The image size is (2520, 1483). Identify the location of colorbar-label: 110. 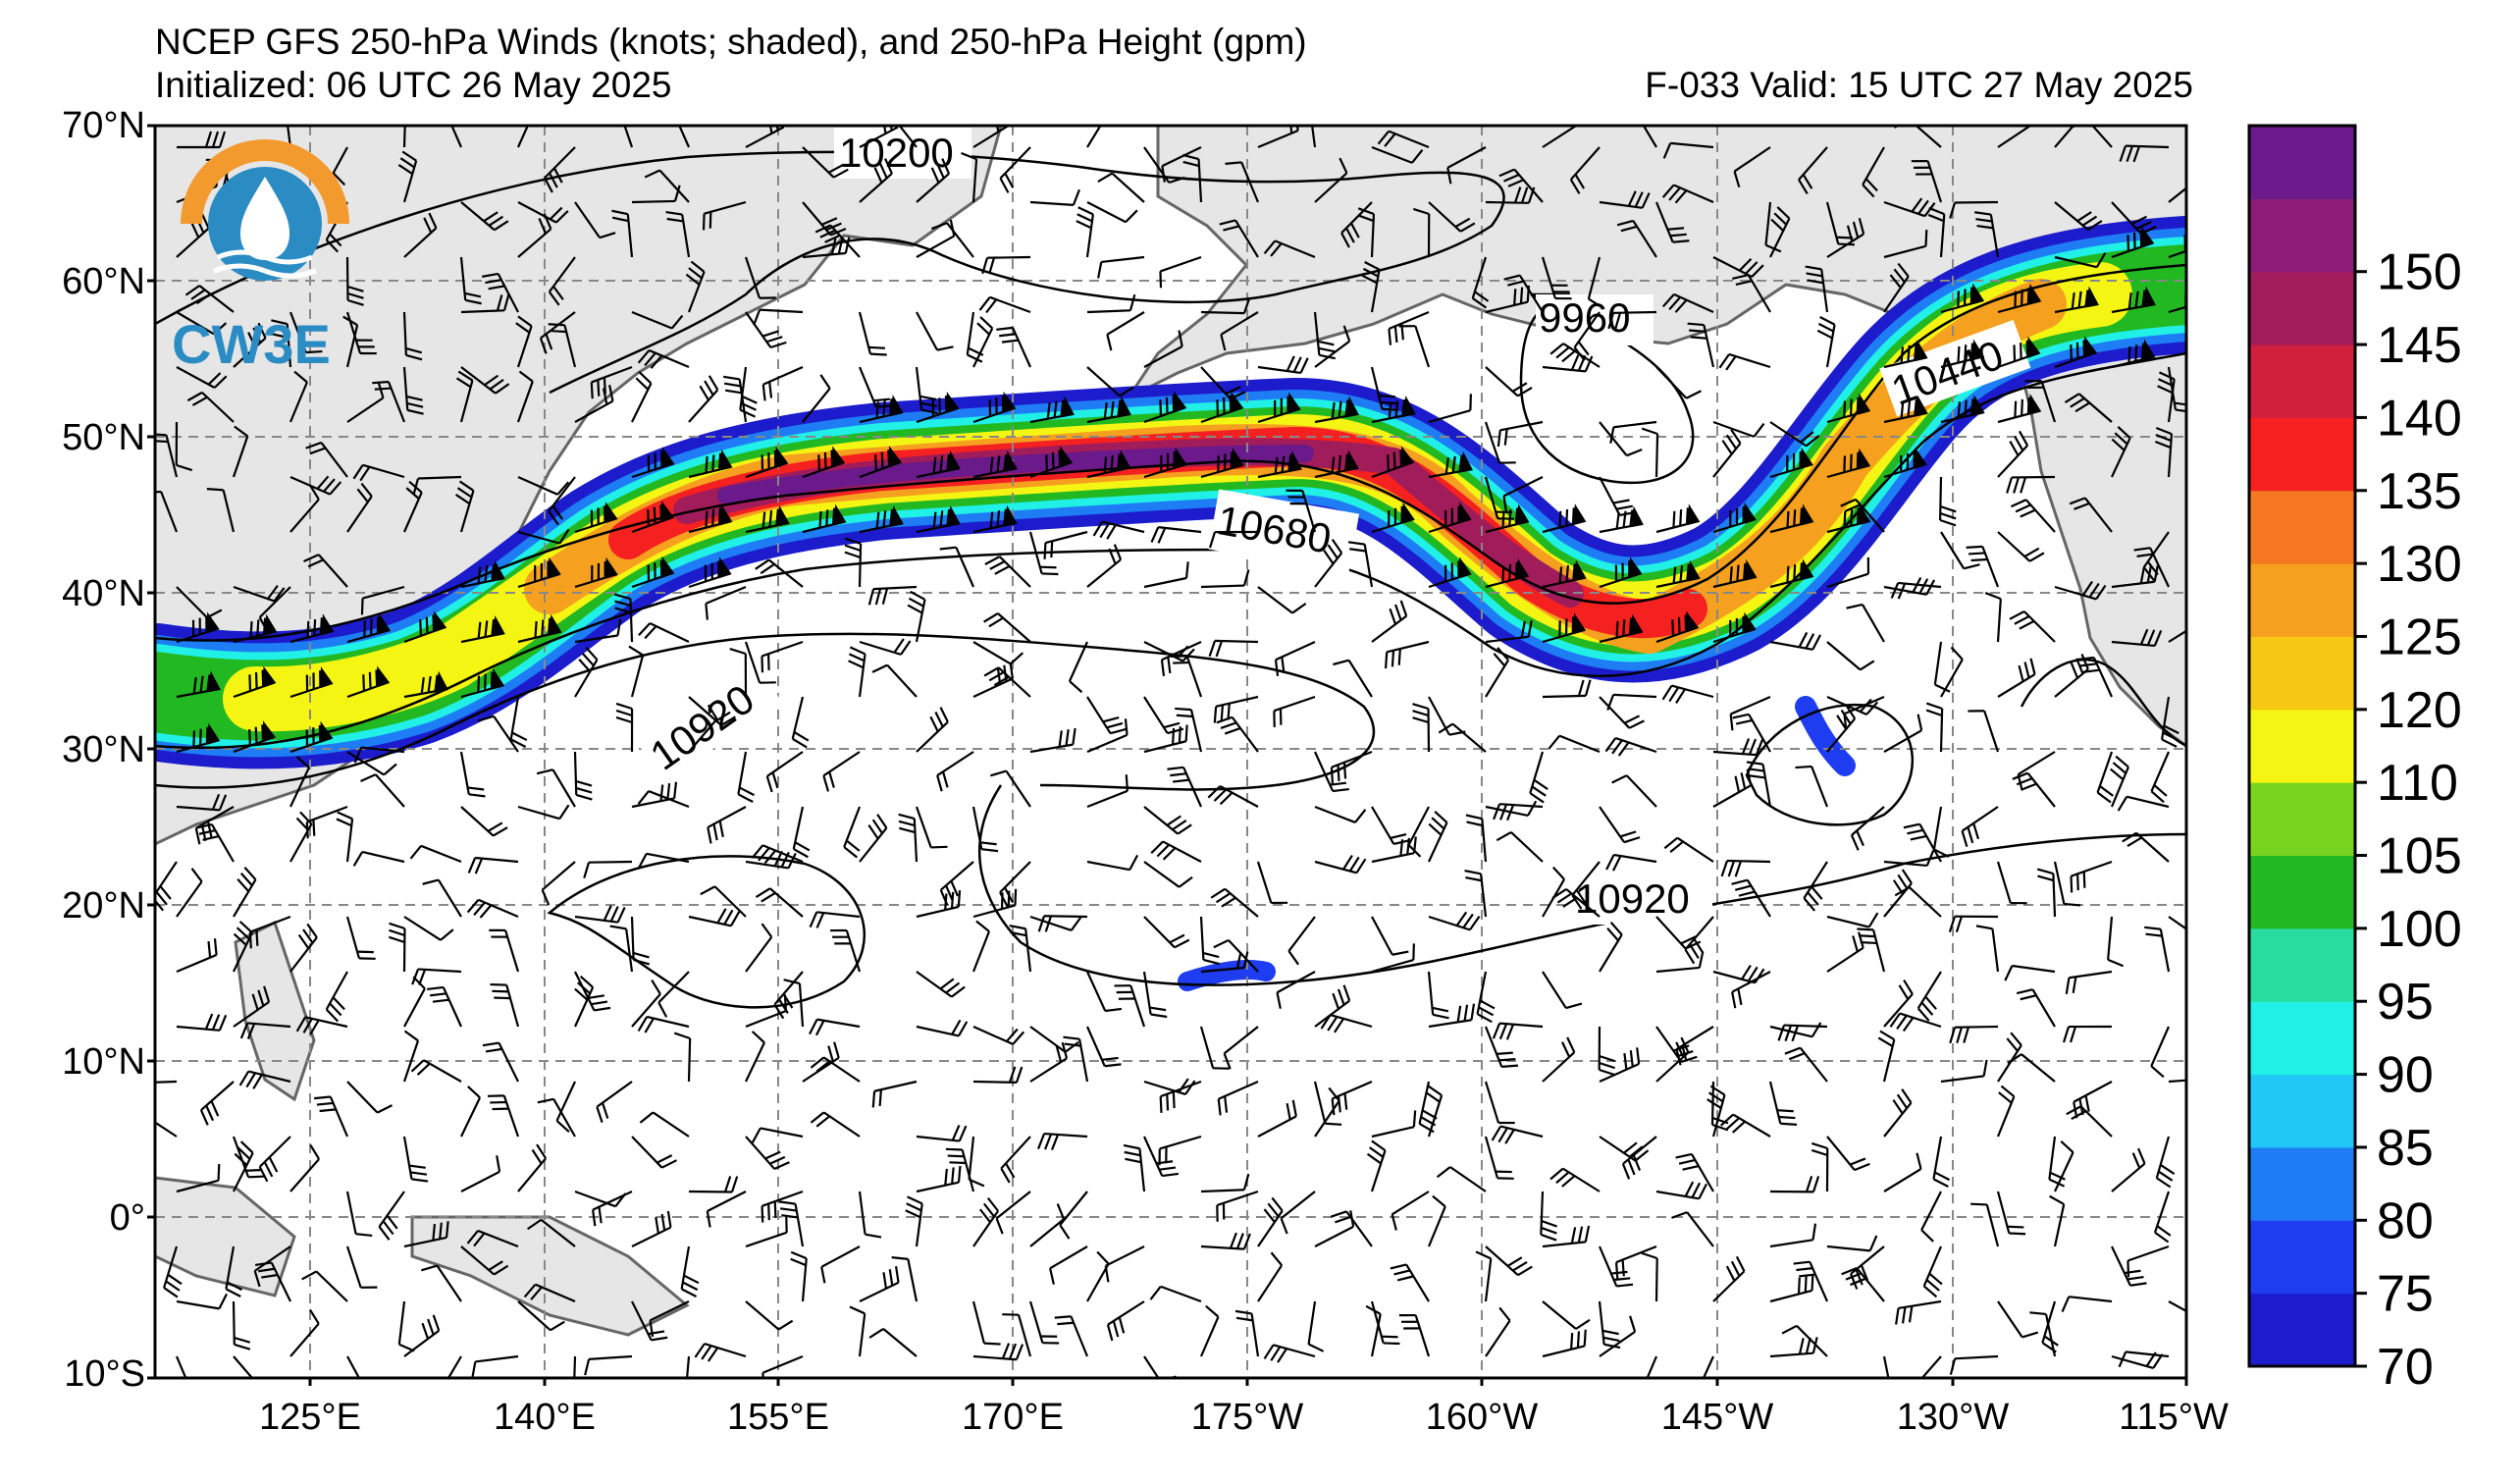
(2417, 783).